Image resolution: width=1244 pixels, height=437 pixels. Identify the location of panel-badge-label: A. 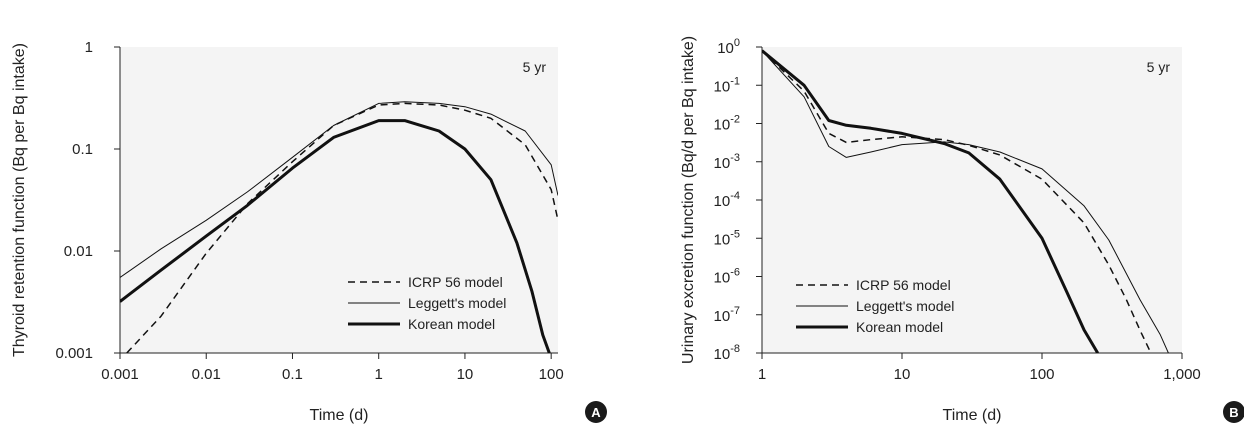
(596, 412).